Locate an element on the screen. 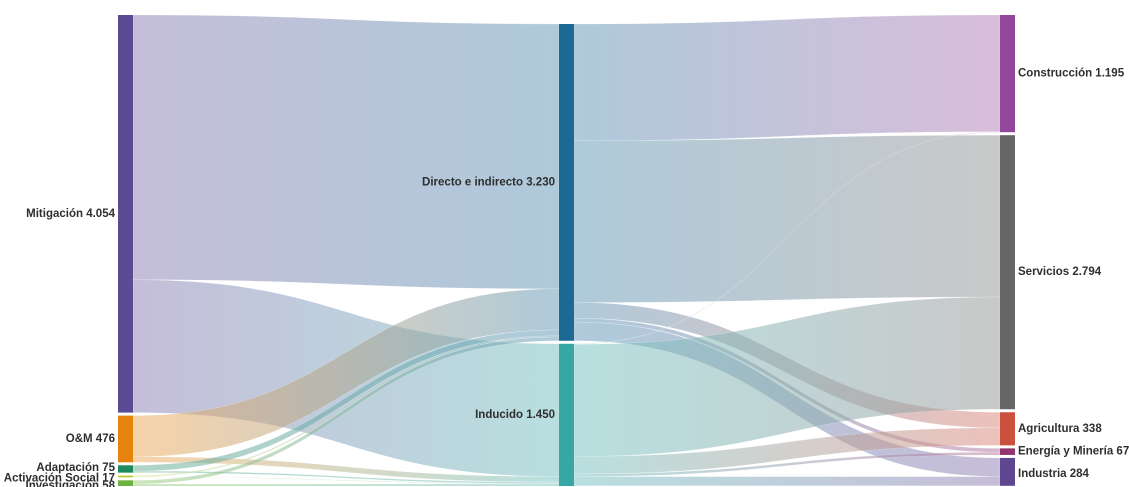 The image size is (1129, 487). node-activacion is located at coordinates (125, 476).